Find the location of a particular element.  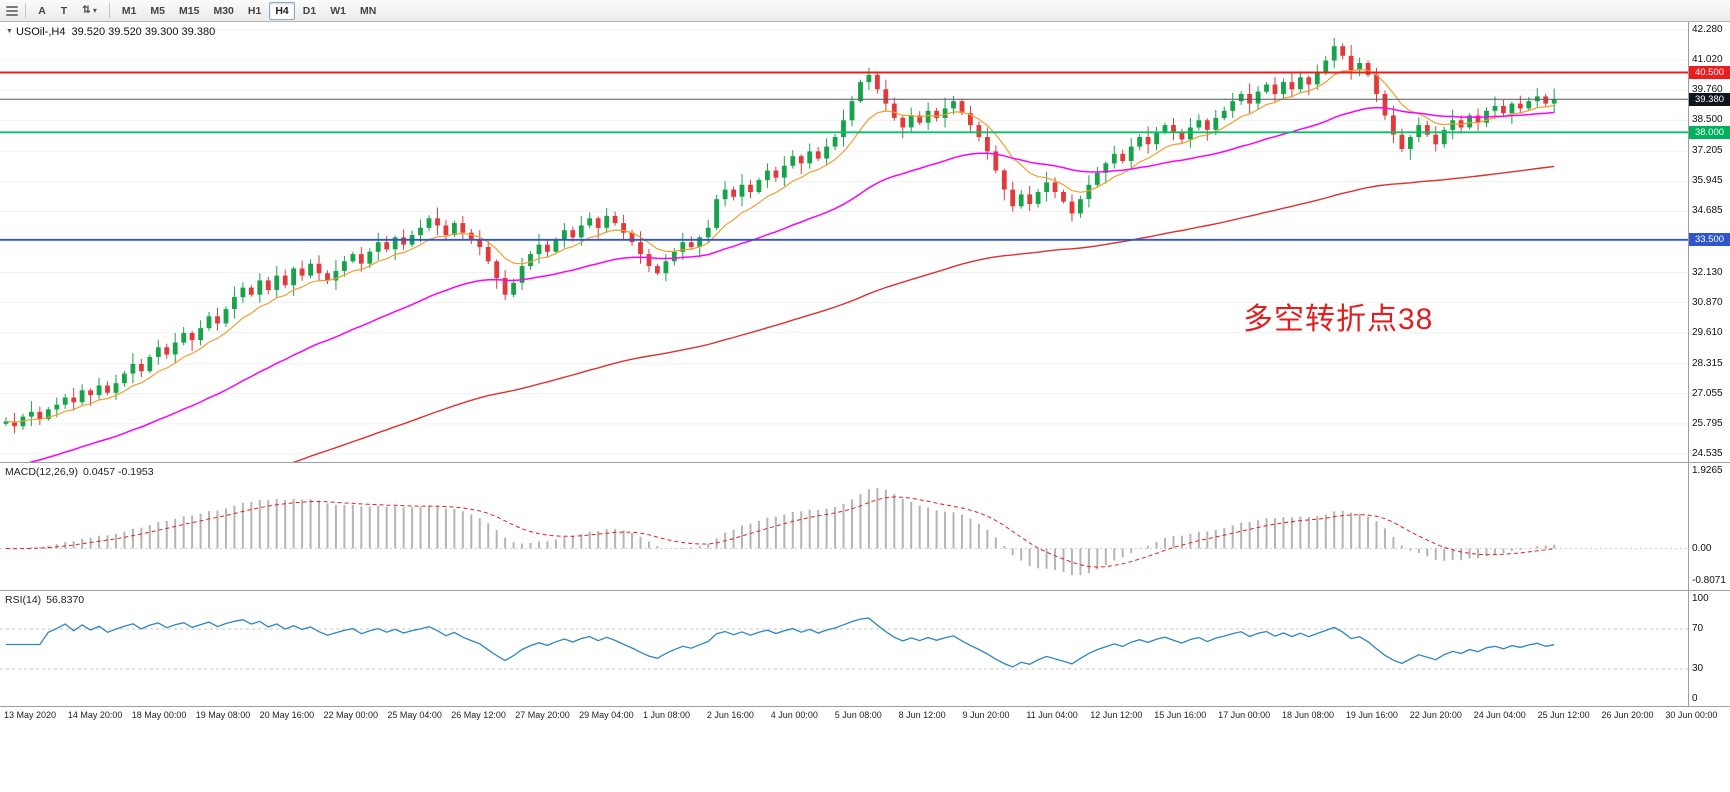

time-label: 14 May 20:00 is located at coordinates (95, 715).